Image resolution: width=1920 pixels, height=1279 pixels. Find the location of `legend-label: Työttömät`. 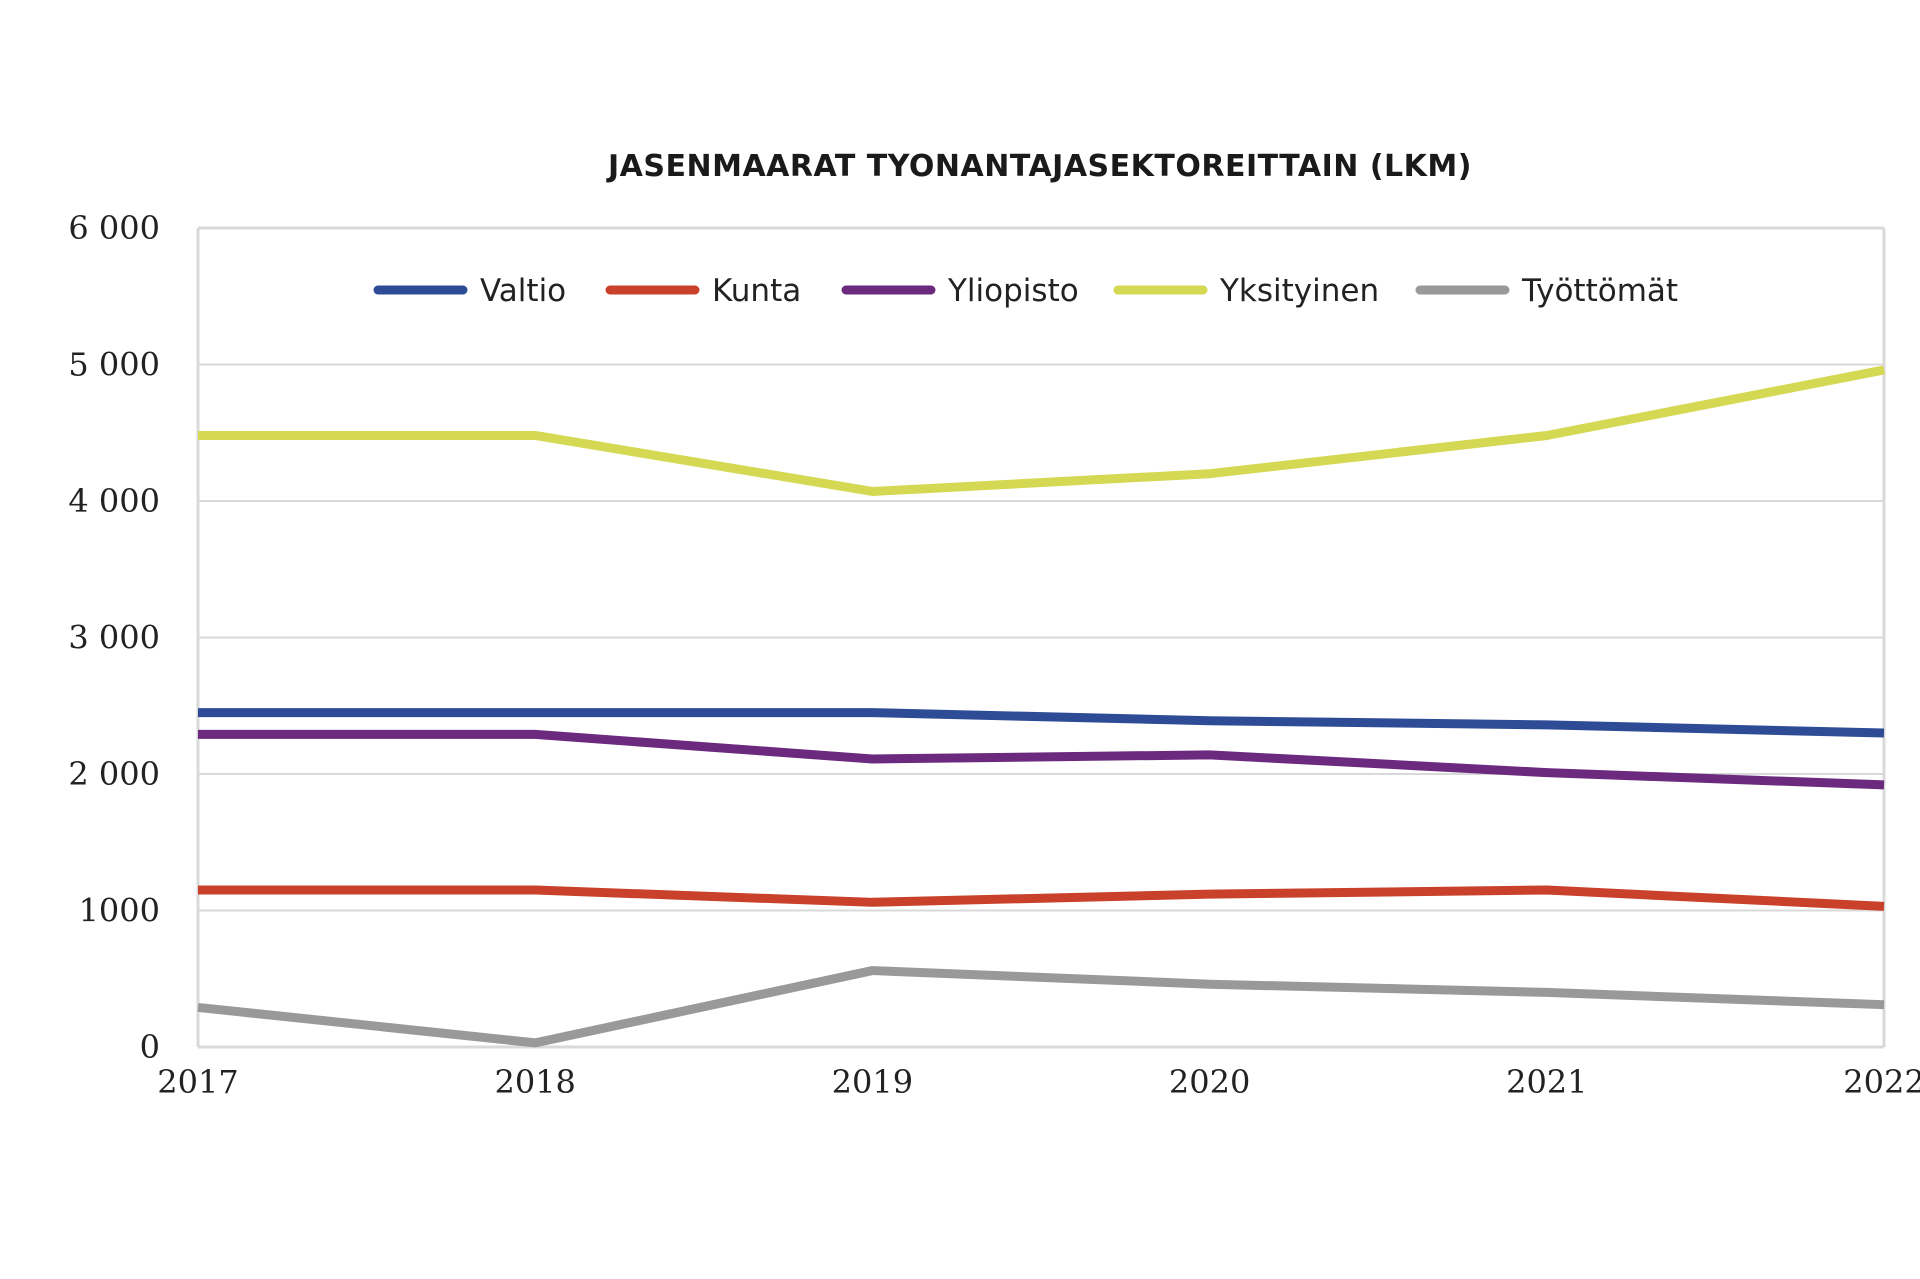

legend-label: Työttömät is located at coordinates (1599, 291).